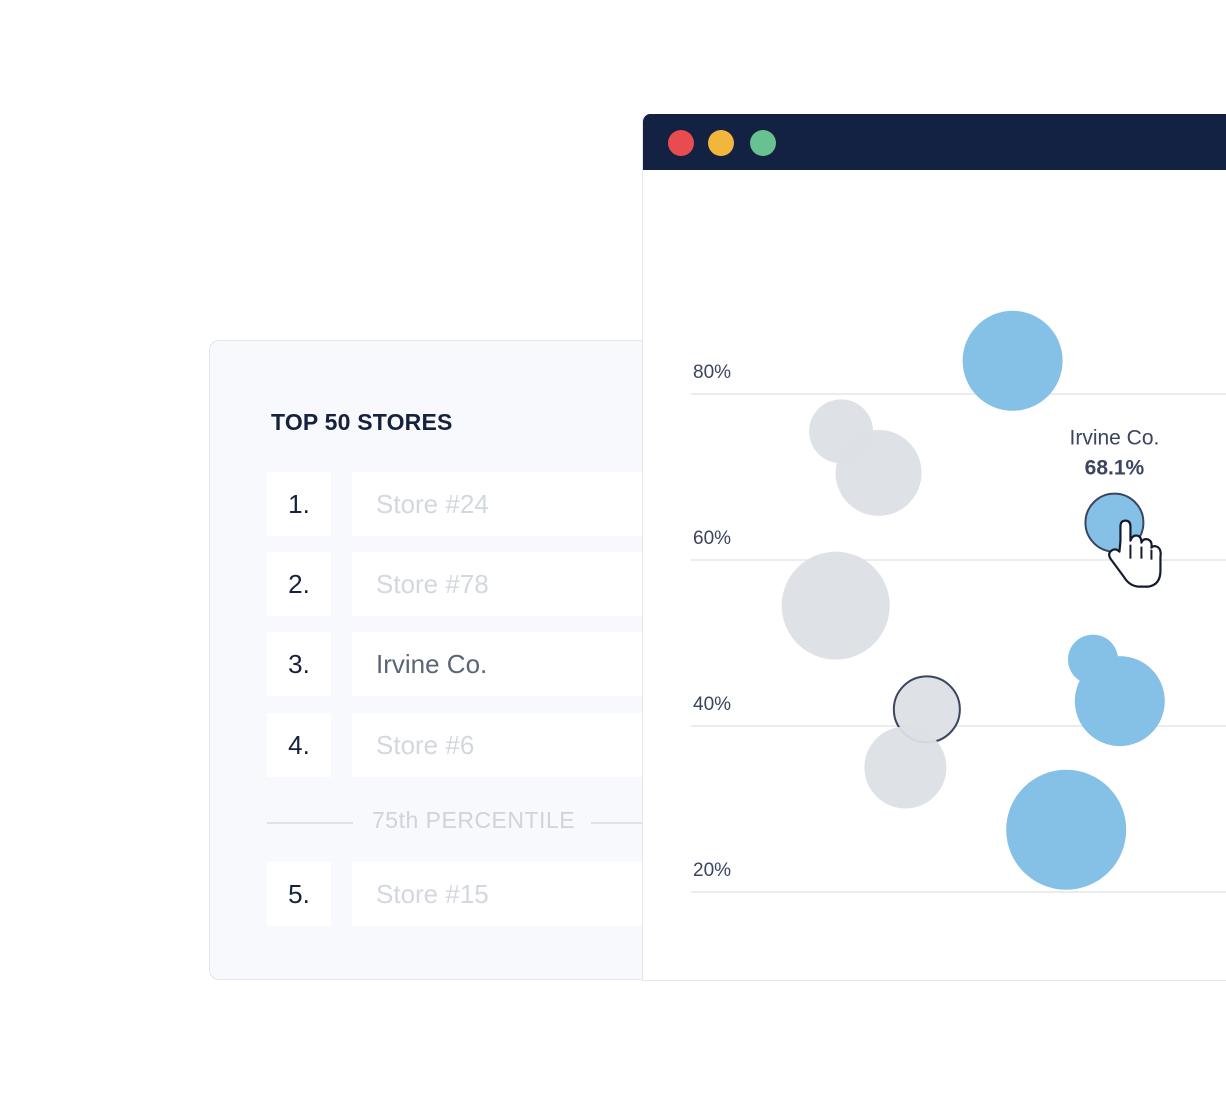 This screenshot has height=1096, width=1226. Describe the element at coordinates (474, 820) in the screenshot. I see `percentile-label: 75th PERCENTILE` at that location.